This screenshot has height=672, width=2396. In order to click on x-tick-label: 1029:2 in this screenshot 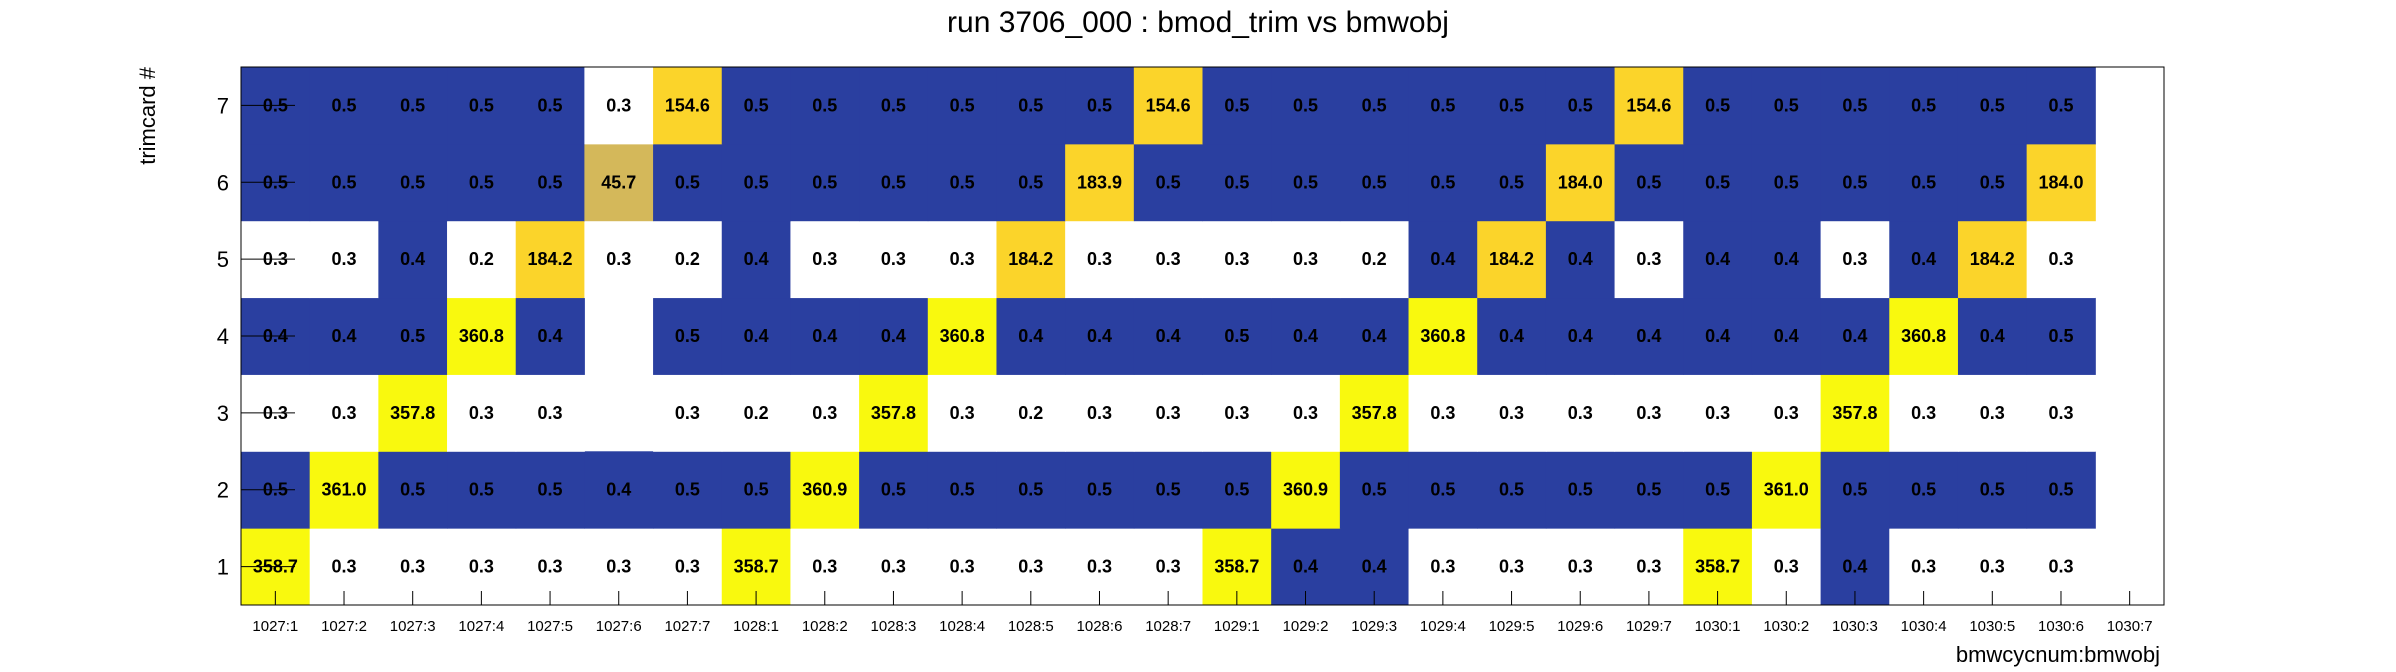, I will do `click(1306, 626)`.